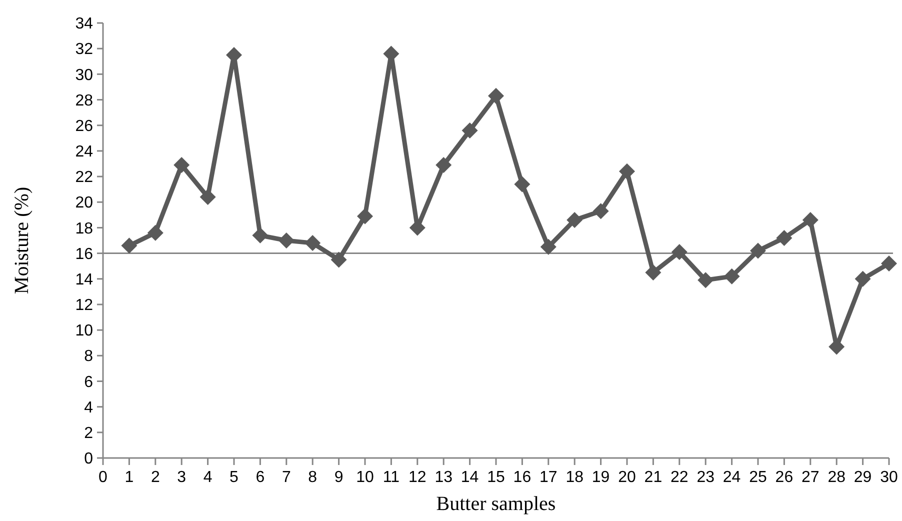  What do you see at coordinates (22, 240) in the screenshot?
I see `y-axis-title: Moisture (%)` at bounding box center [22, 240].